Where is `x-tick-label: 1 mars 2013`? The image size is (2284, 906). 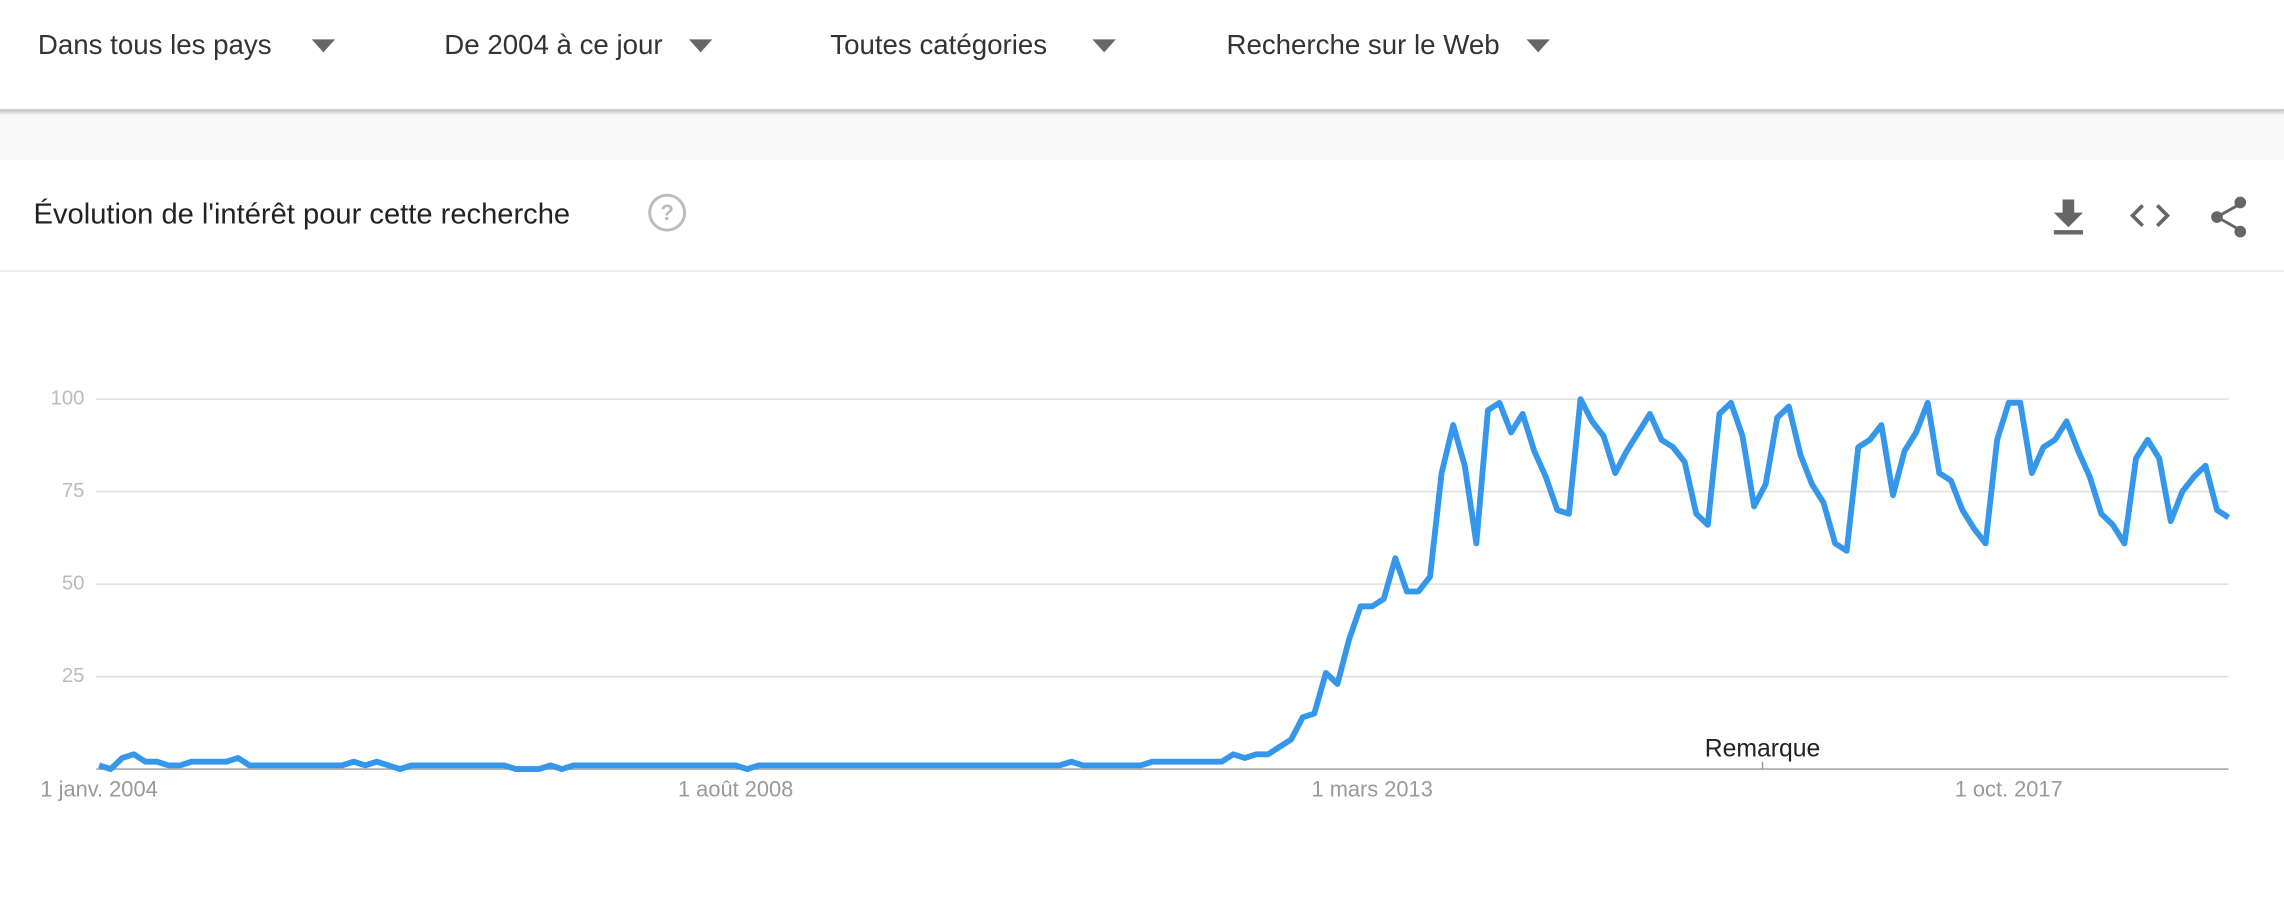
x-tick-label: 1 mars 2013 is located at coordinates (1372, 789).